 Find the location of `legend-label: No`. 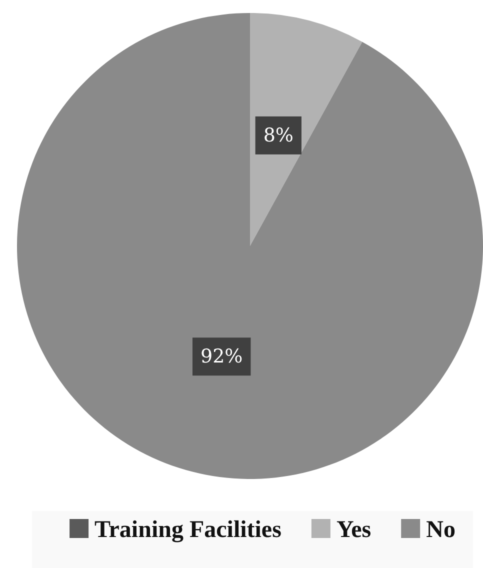

legend-label: No is located at coordinates (441, 530).